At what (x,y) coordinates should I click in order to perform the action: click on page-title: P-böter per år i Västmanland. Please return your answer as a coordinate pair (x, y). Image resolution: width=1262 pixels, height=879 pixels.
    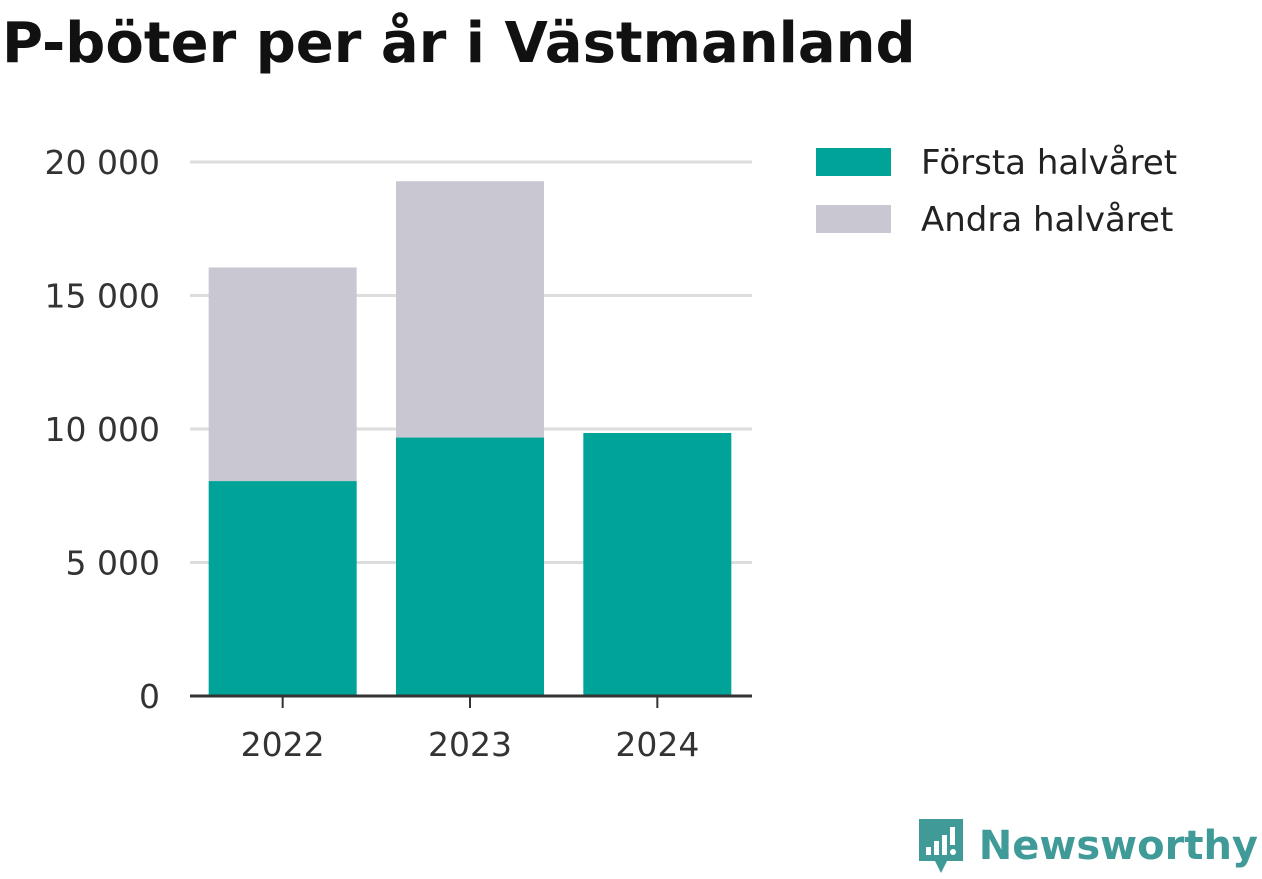
    Looking at the image, I should click on (459, 43).